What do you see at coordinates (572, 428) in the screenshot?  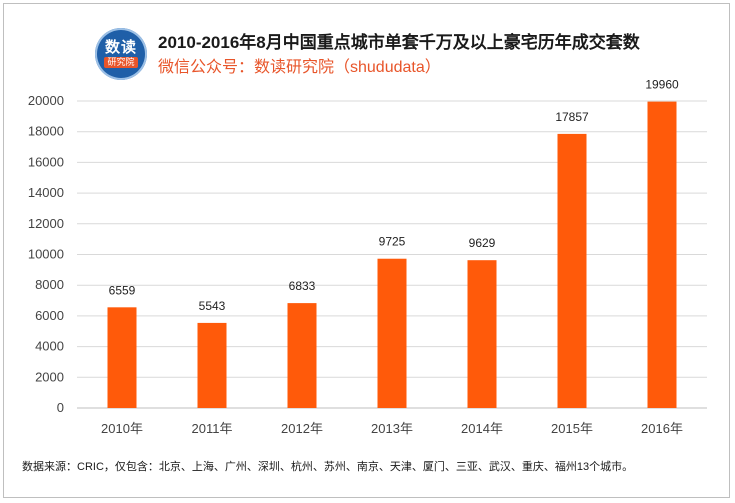 I see `x-tick-label: 2015年` at bounding box center [572, 428].